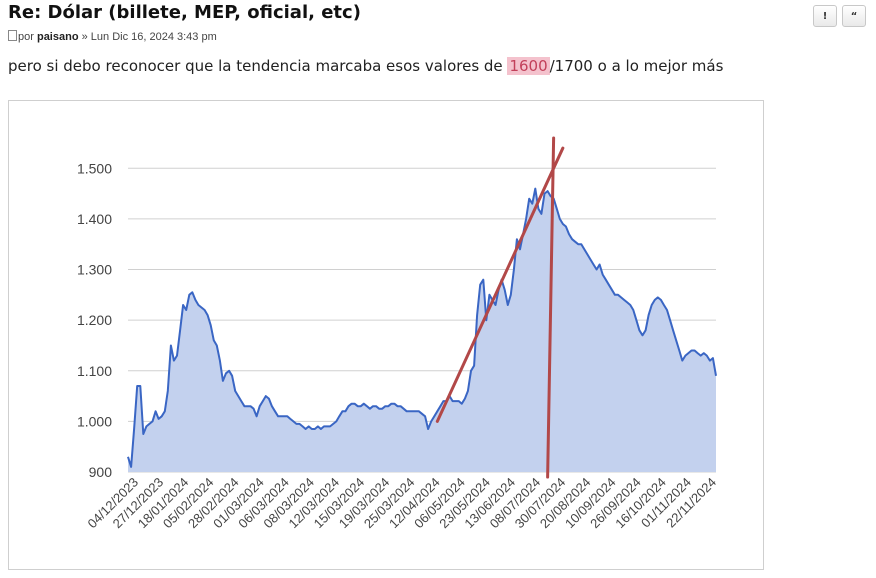 The width and height of the screenshot is (876, 578). What do you see at coordinates (184, 12) in the screenshot?
I see `post-title: Re: Dólar (billete, MEP, oficial, etc)` at bounding box center [184, 12].